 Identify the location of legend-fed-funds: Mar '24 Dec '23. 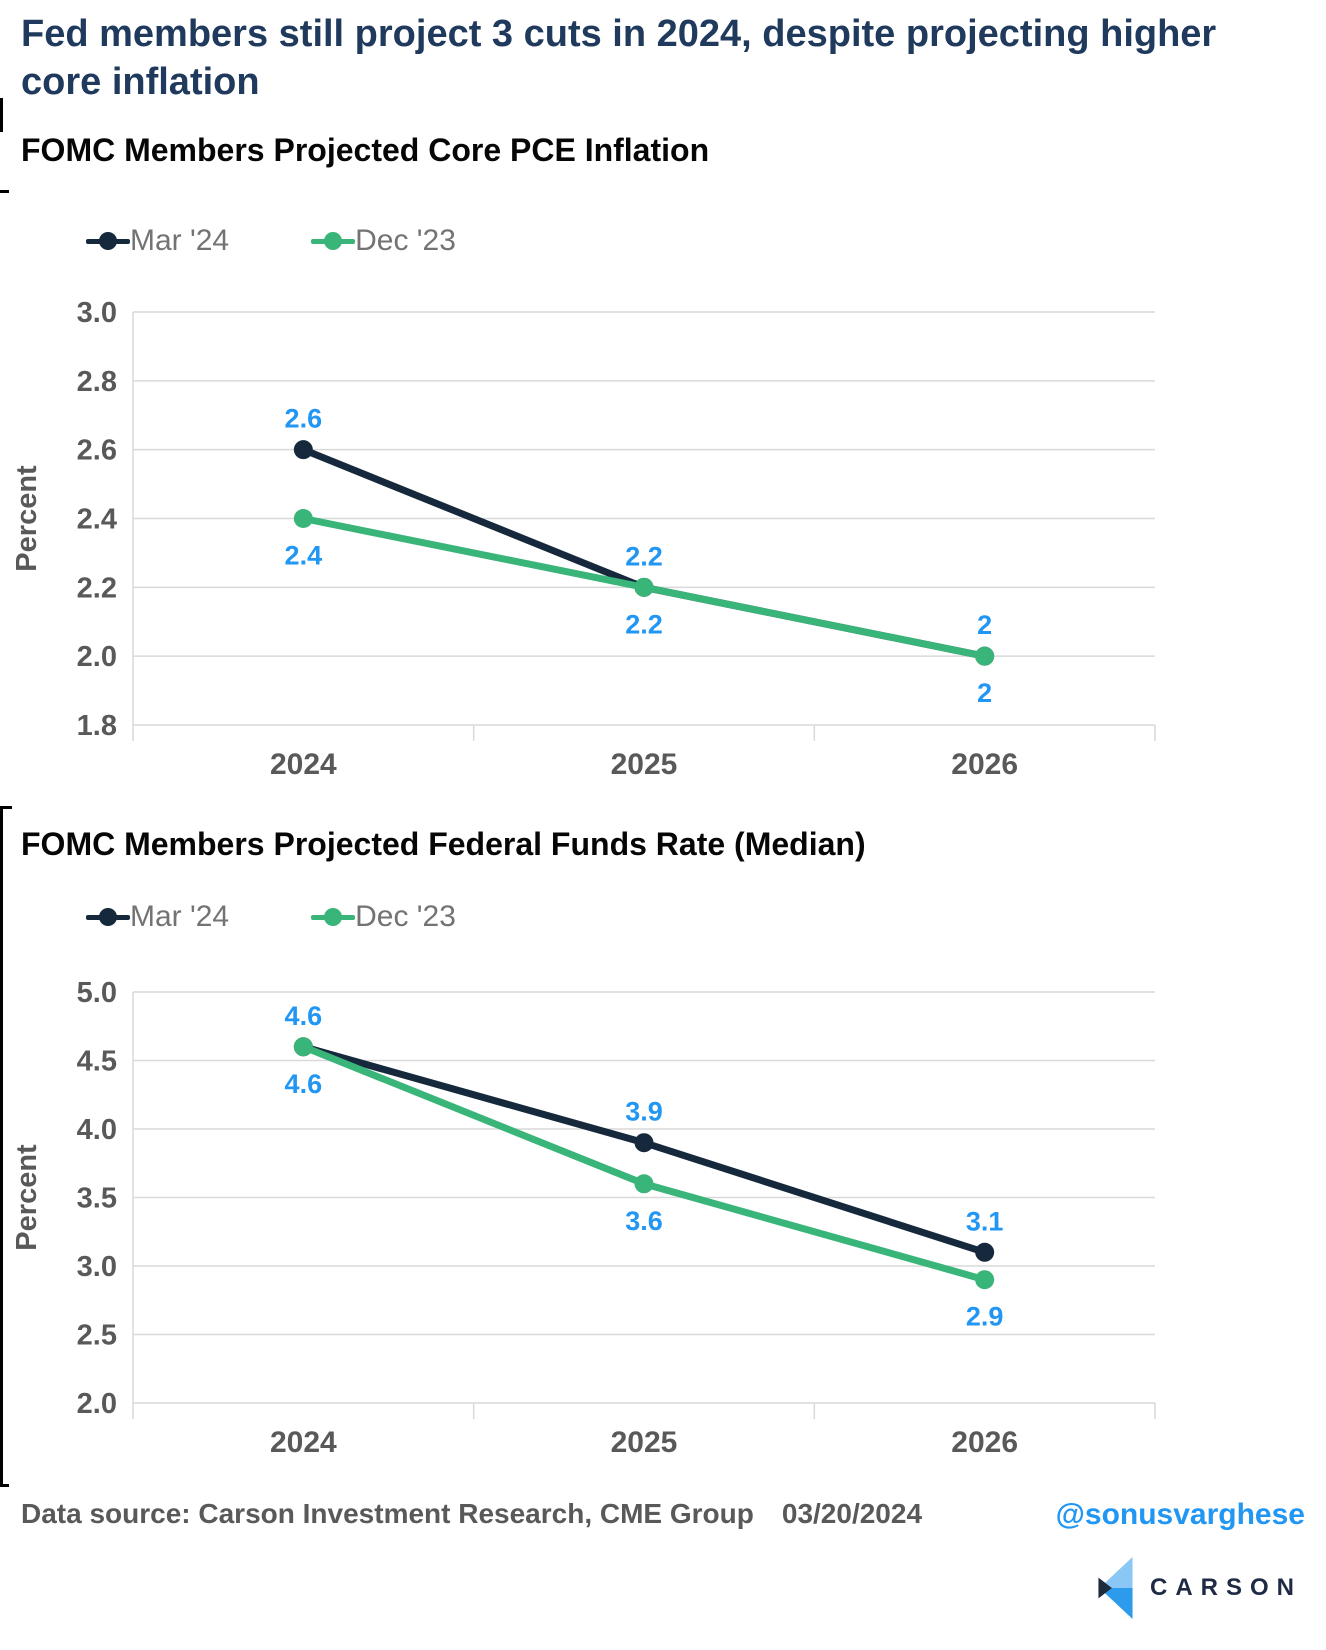
(271, 917).